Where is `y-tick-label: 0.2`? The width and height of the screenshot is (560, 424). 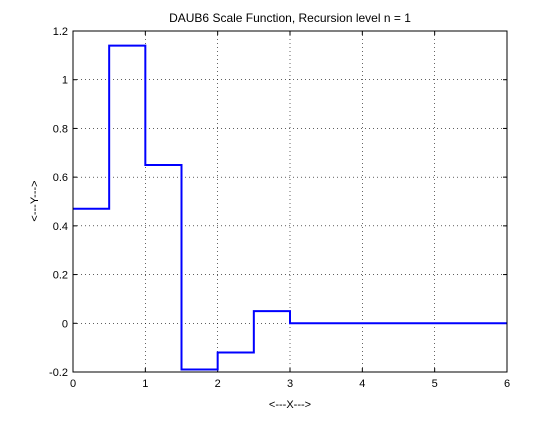
y-tick-label: 0.2 is located at coordinates (60, 276).